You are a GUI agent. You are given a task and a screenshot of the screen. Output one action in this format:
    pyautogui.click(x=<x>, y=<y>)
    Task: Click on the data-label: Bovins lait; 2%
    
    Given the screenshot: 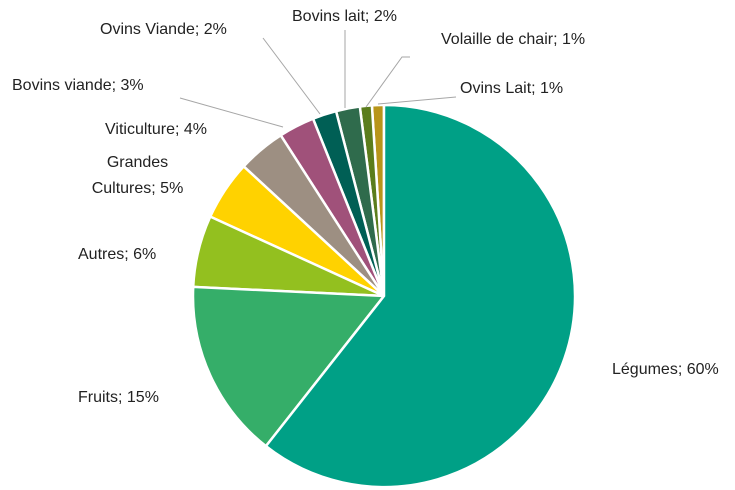 What is the action you would take?
    pyautogui.click(x=344, y=16)
    